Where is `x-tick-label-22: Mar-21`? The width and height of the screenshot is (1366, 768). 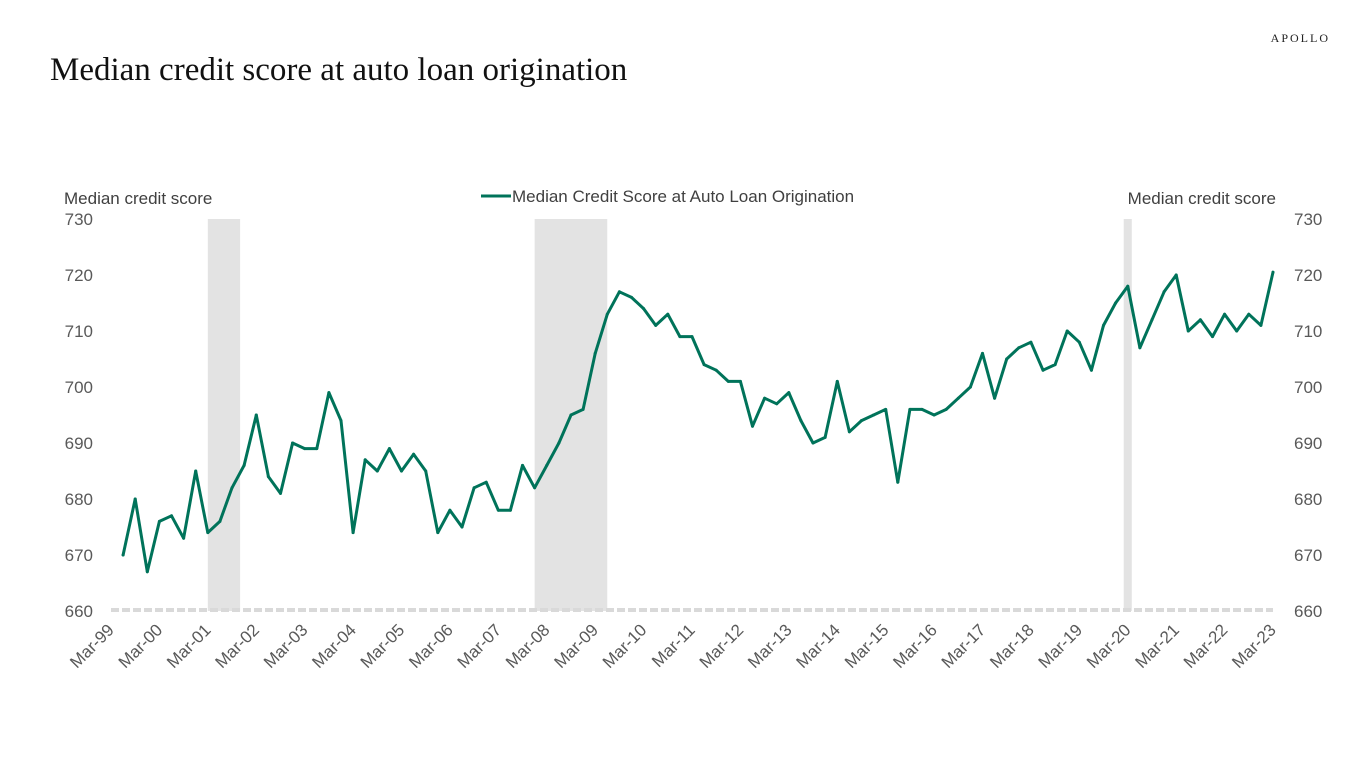 x-tick-label-22: Mar-21 is located at coordinates (1157, 646).